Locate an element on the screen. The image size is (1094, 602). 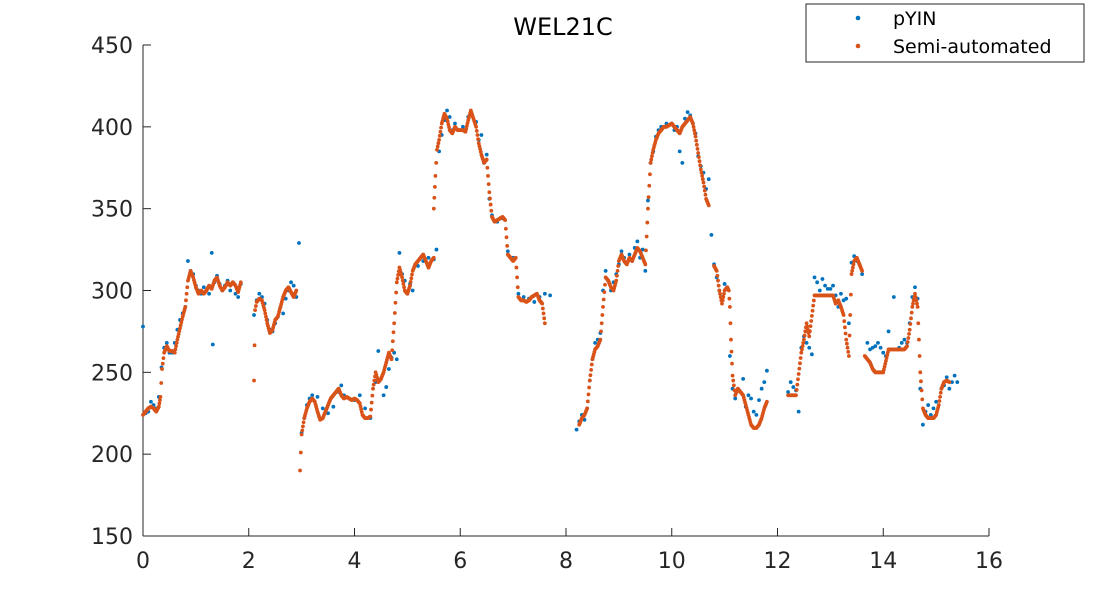
legend-marker-pyin is located at coordinates (858, 18).